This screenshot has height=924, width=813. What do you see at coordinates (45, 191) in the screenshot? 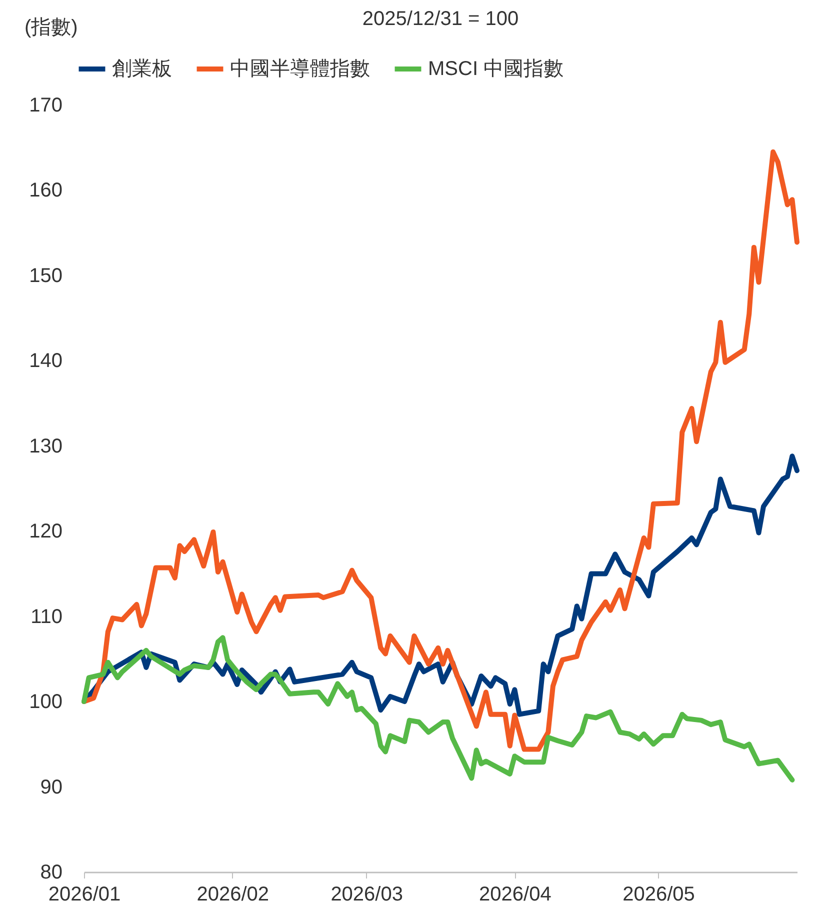
I see `y-tick-label: 160` at bounding box center [45, 191].